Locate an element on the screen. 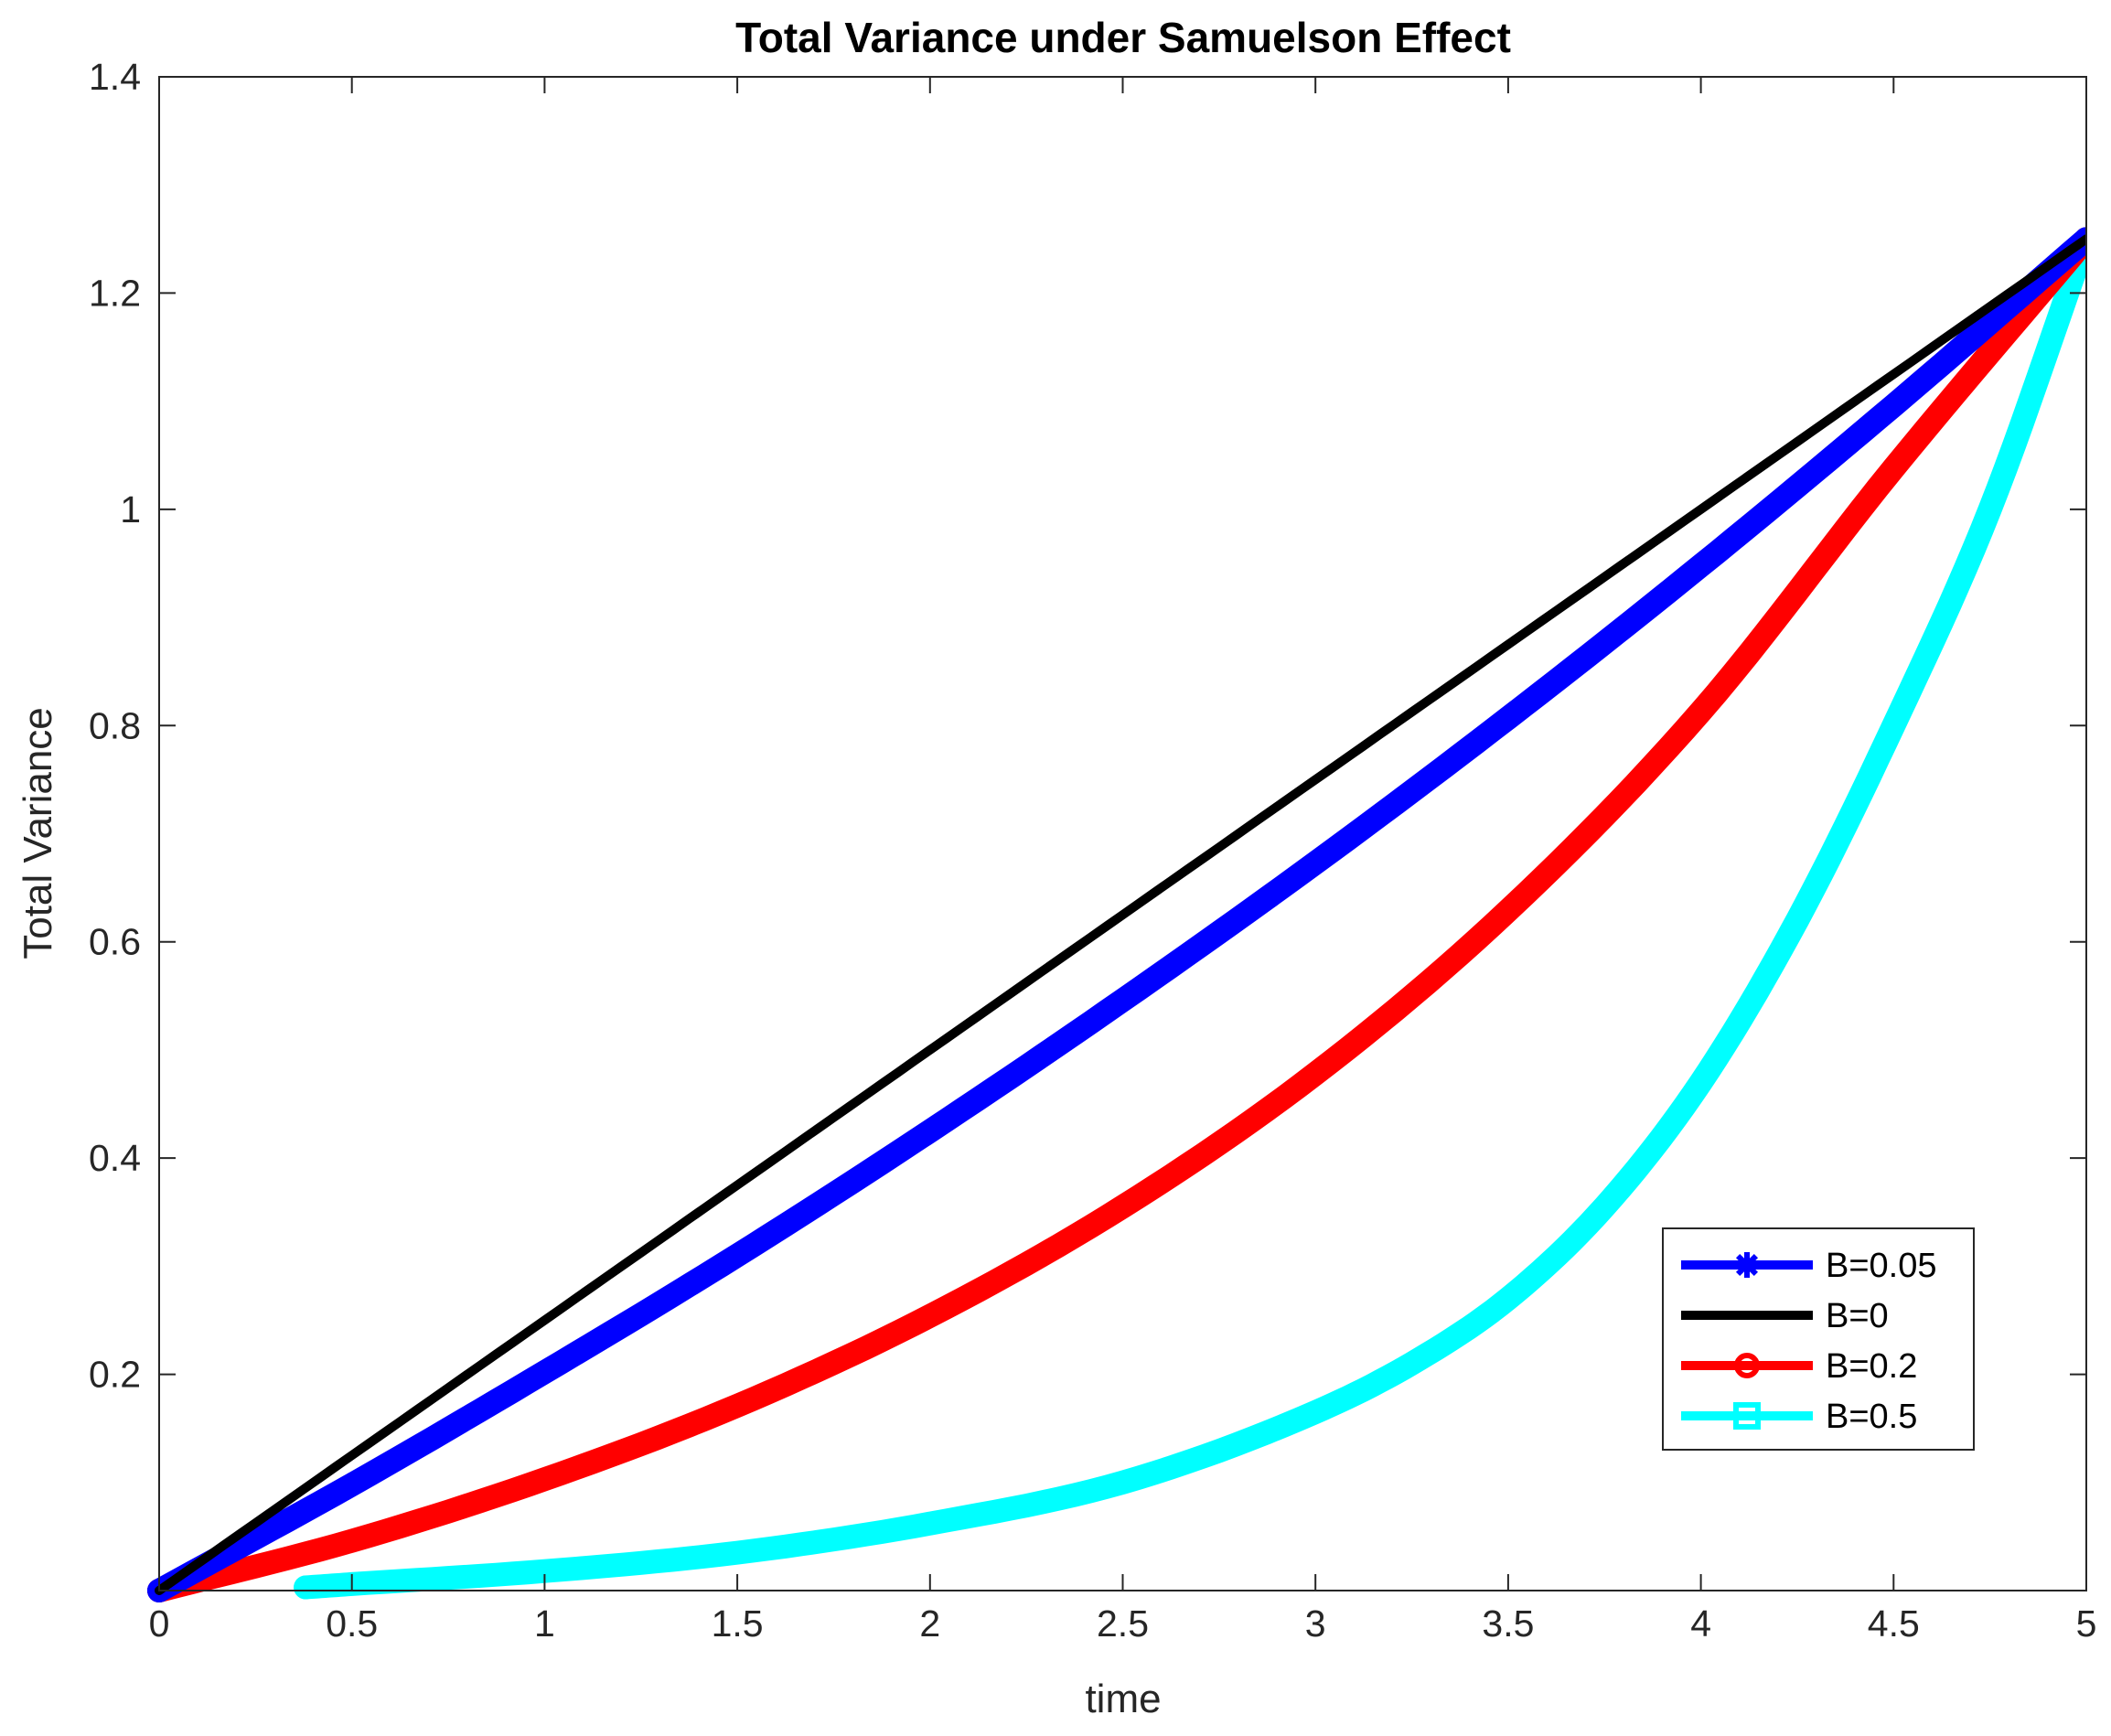 This screenshot has width=2111, height=1736. legend: B=0.05 B=0 B=0.2 B=0.5 is located at coordinates (1818, 1339).